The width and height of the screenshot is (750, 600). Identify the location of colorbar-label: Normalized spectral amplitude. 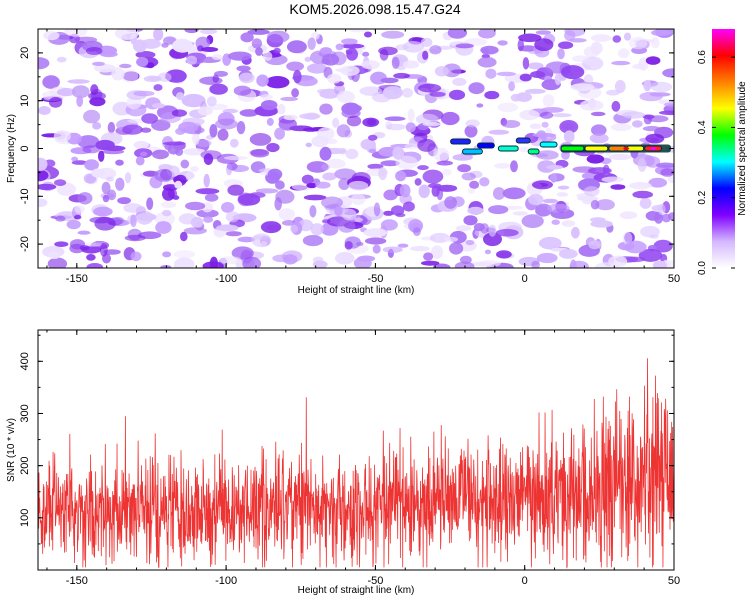
(742, 148).